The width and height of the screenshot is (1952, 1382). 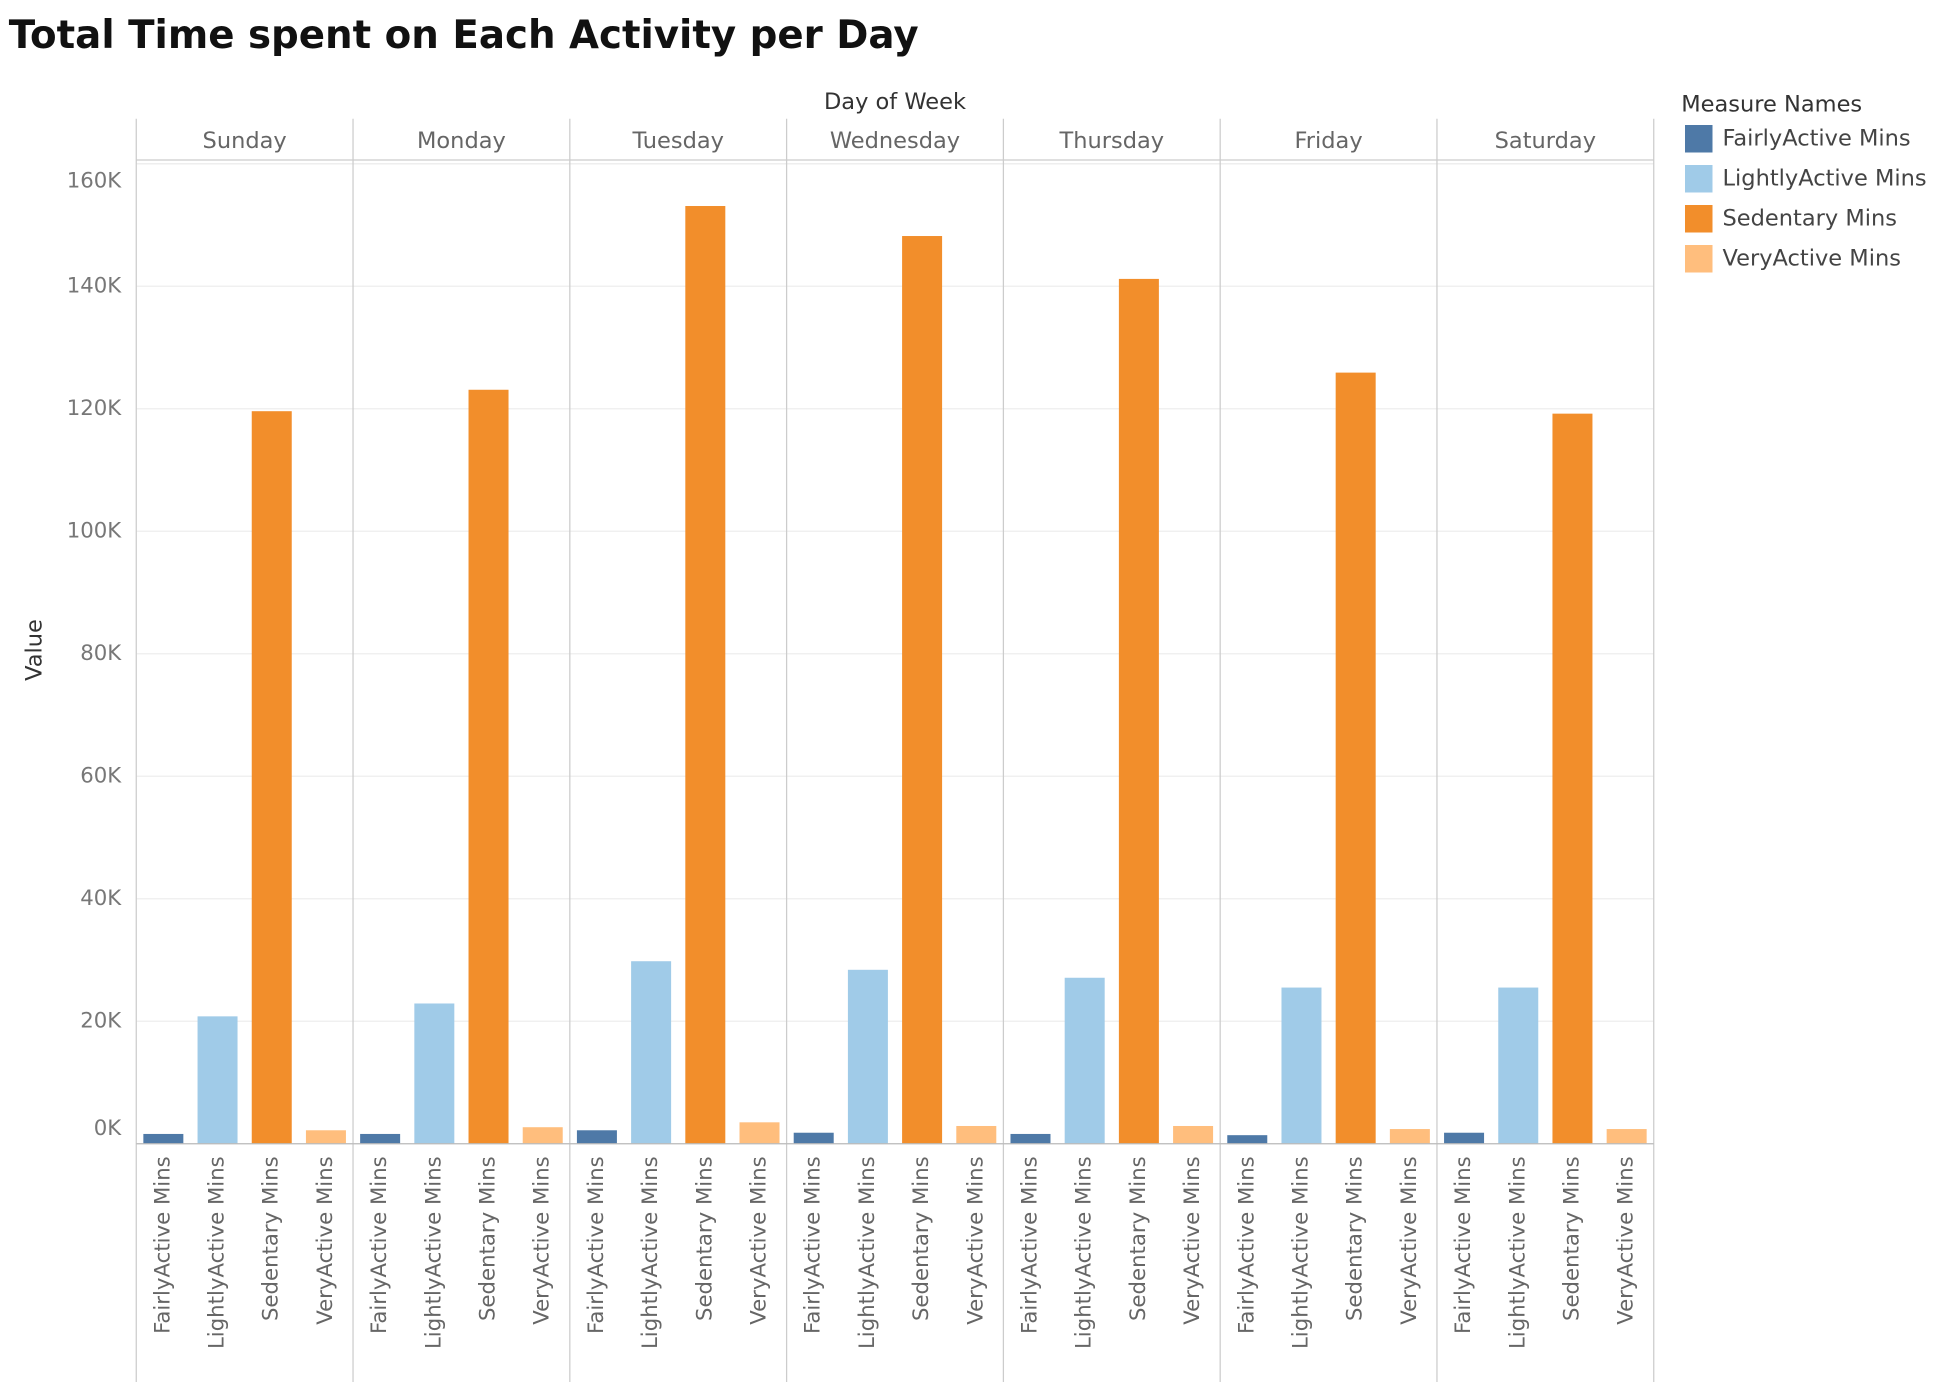 What do you see at coordinates (1825, 178) in the screenshot?
I see `legend-label: LightlyActive Mins` at bounding box center [1825, 178].